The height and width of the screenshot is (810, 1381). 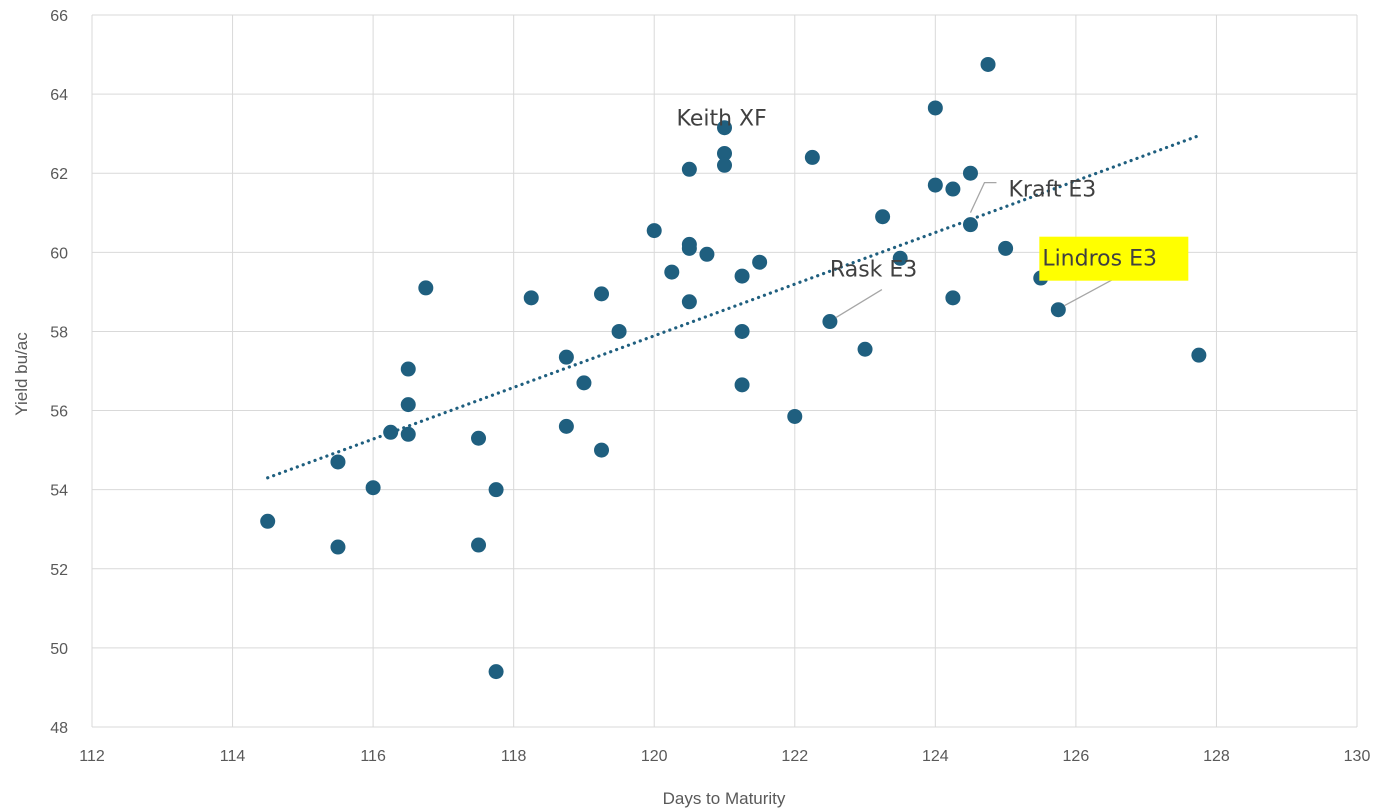 I want to click on annotations: Keith XF Kraft E3 Rask E3 Lindros E3, so click(x=933, y=213).